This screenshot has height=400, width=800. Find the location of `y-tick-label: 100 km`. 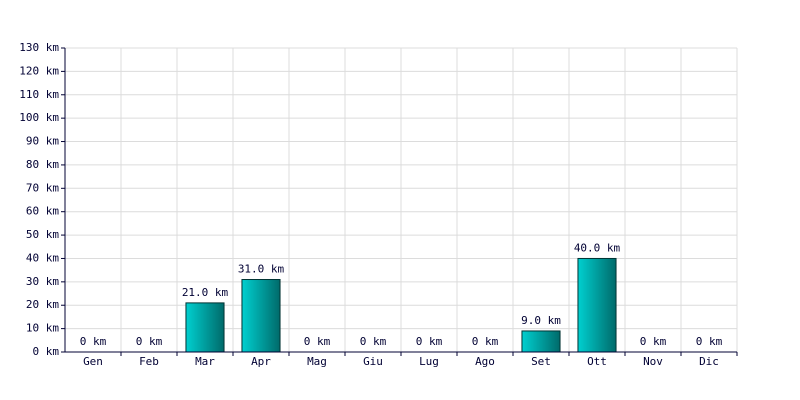

y-tick-label: 100 km is located at coordinates (39, 117).